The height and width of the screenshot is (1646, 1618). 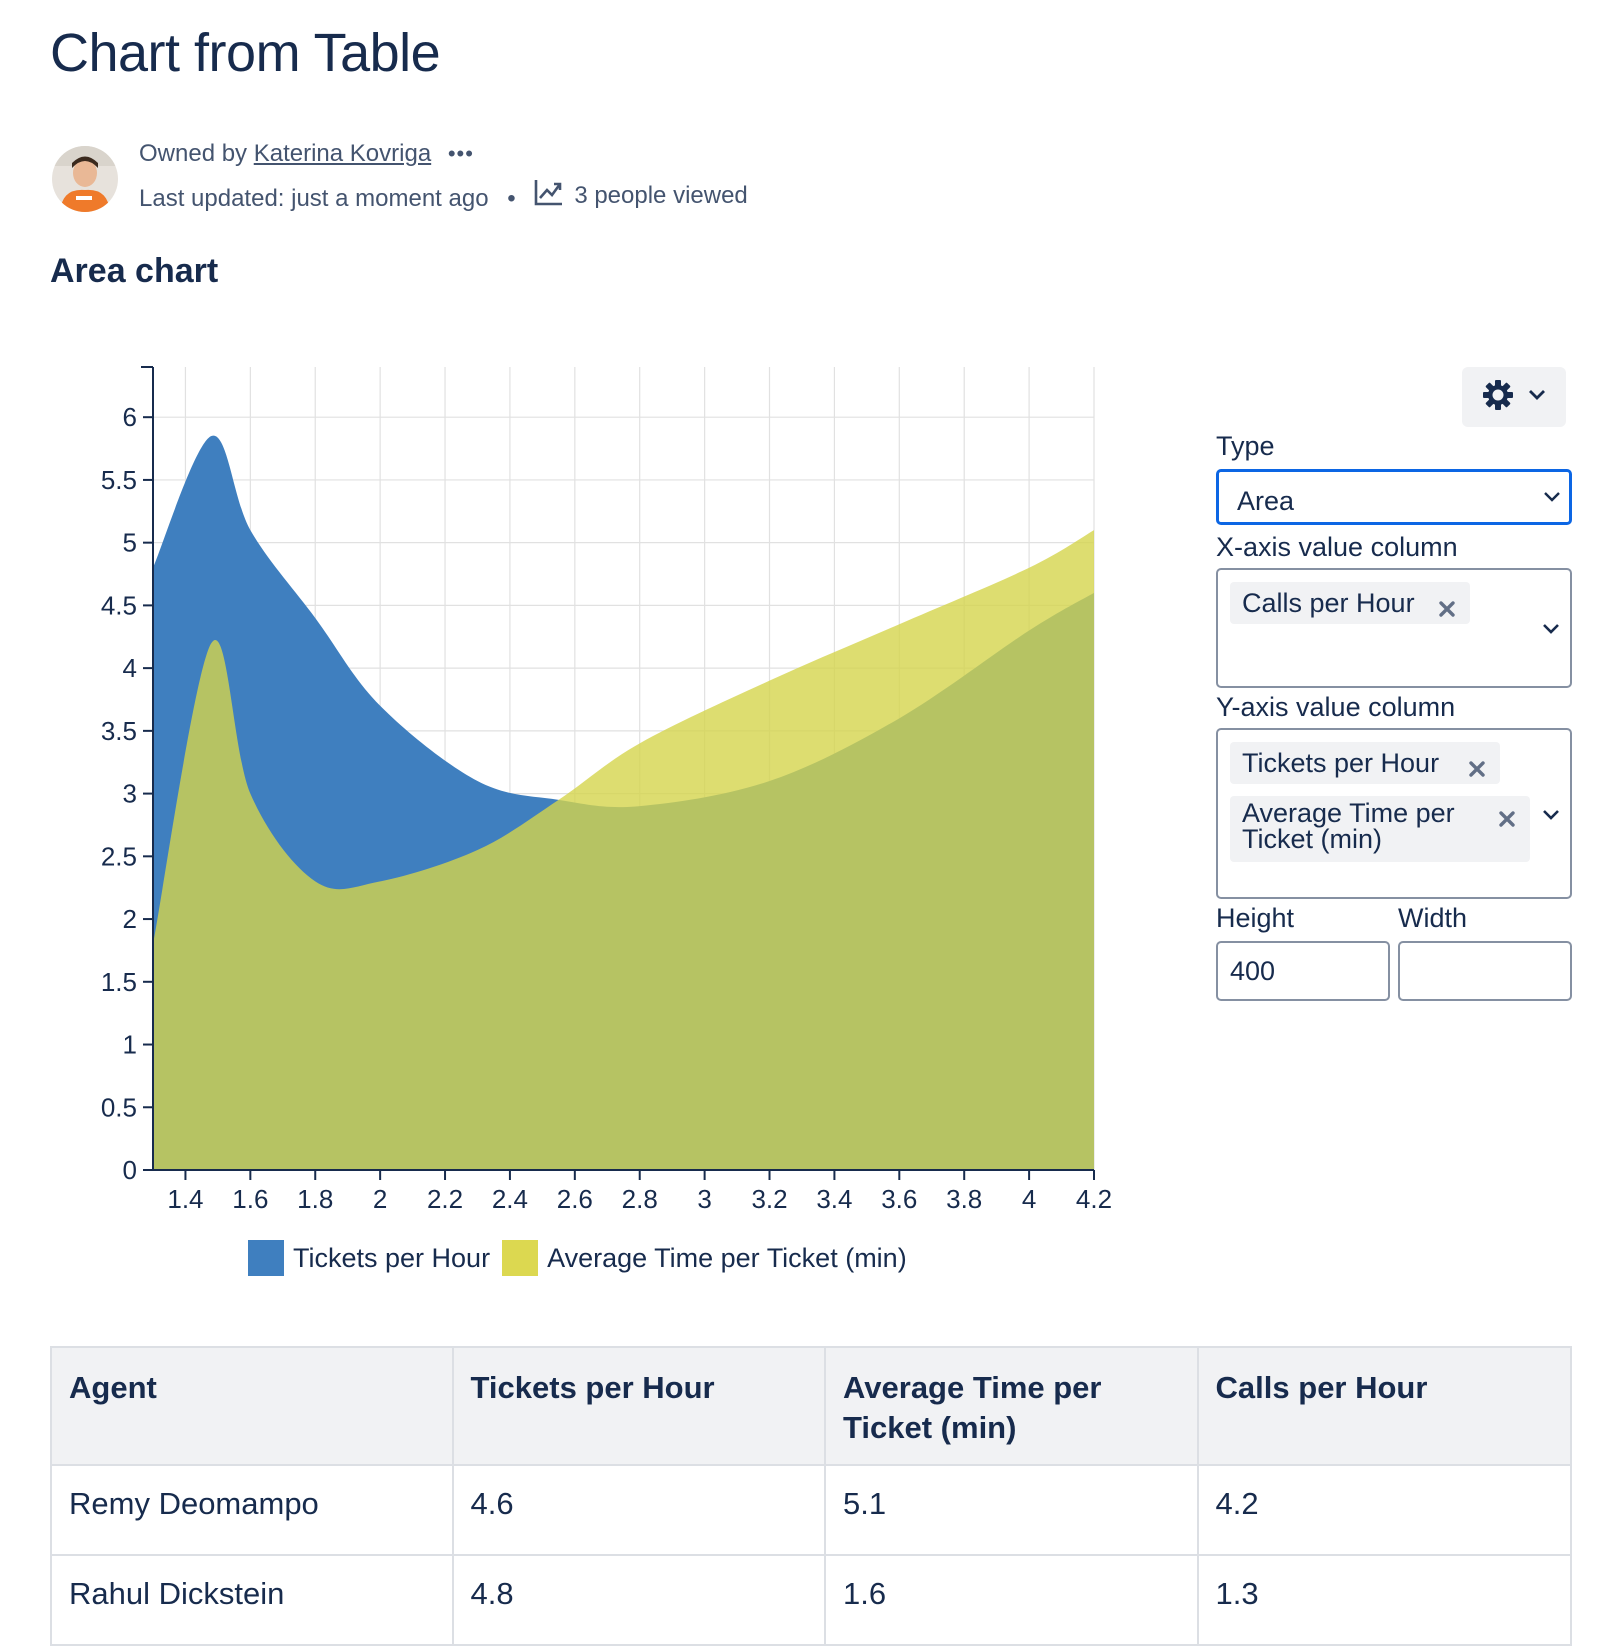 What do you see at coordinates (1336, 707) in the screenshot?
I see `y-axis-label: Y-axis value column` at bounding box center [1336, 707].